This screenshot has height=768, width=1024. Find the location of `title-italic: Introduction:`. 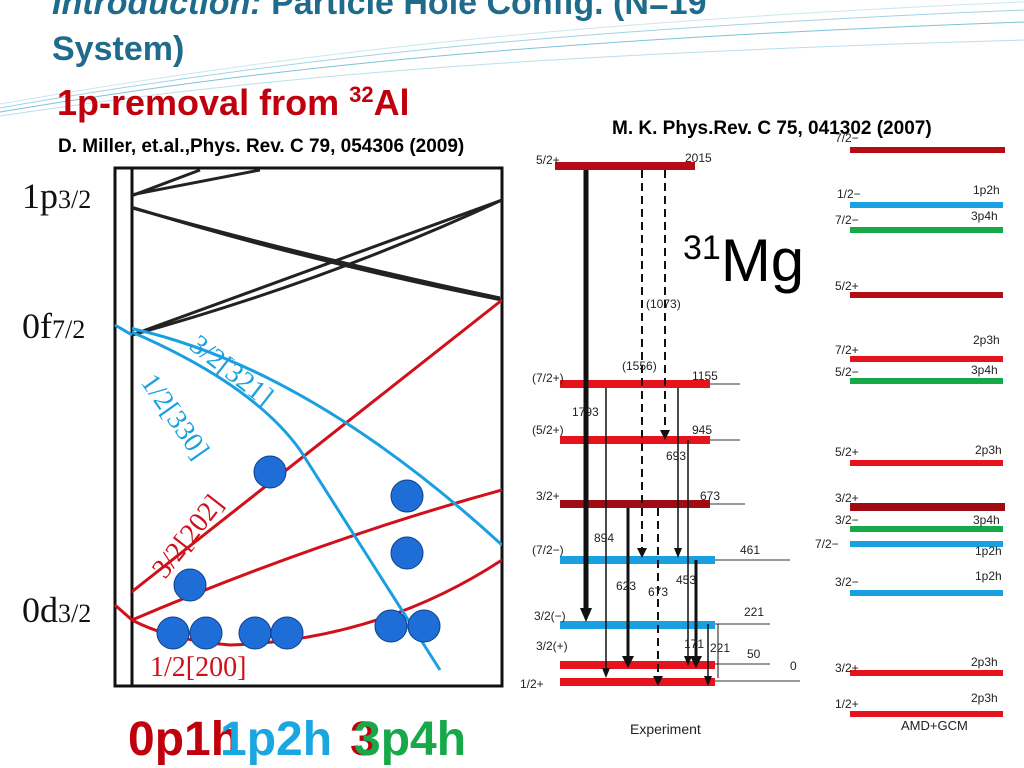

title-italic: Introduction: is located at coordinates (157, 11).